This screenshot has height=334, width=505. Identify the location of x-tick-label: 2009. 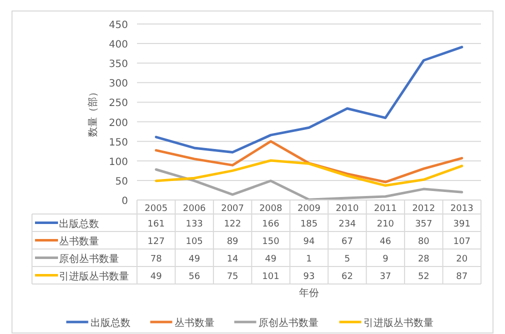
(309, 209).